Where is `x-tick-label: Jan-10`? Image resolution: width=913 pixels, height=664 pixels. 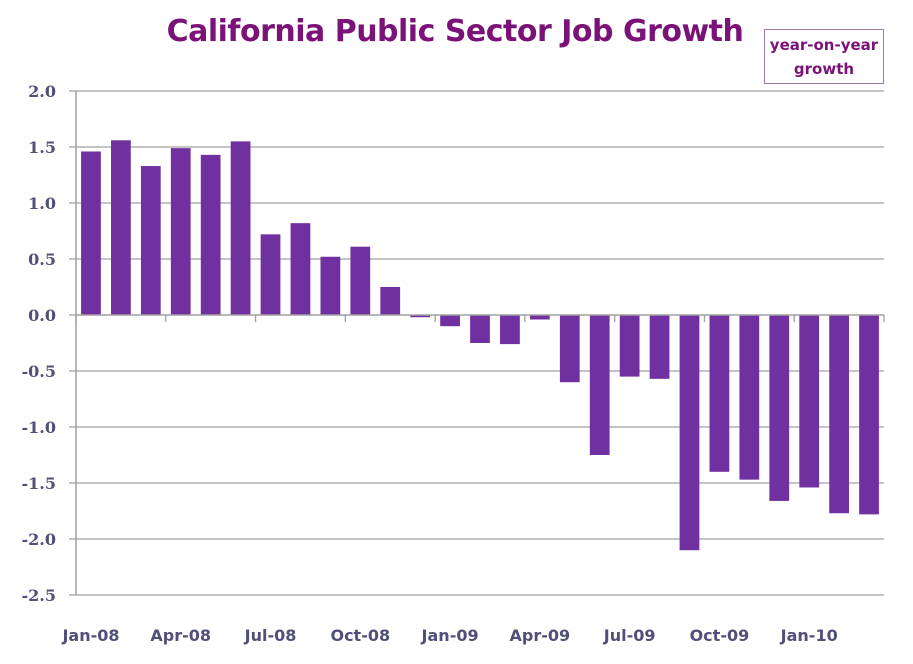
x-tick-label: Jan-10 is located at coordinates (809, 635).